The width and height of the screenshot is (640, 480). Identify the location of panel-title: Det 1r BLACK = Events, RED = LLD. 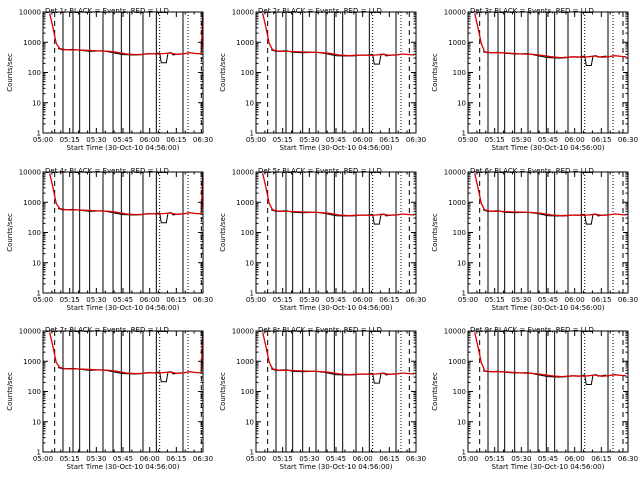
(107, 11).